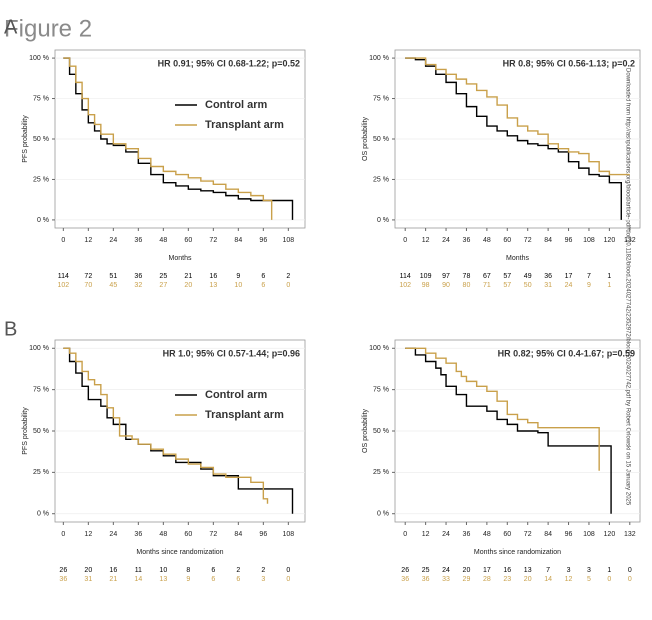 The height and width of the screenshot is (620, 652). Describe the element at coordinates (517, 552) in the screenshot. I see `x-axis-label: Months since randomization` at that location.